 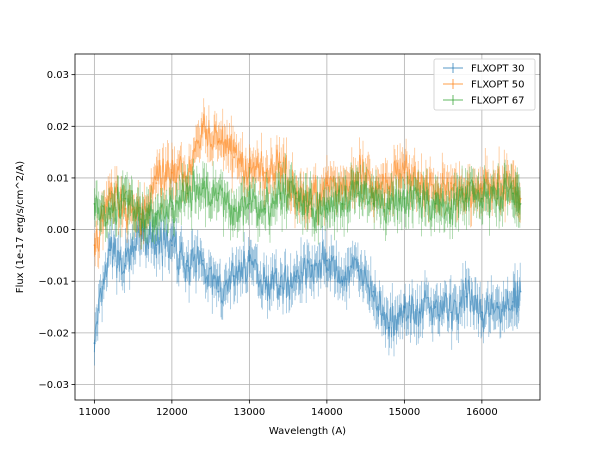 I want to click on x-tick-label: 13000, so click(x=249, y=412).